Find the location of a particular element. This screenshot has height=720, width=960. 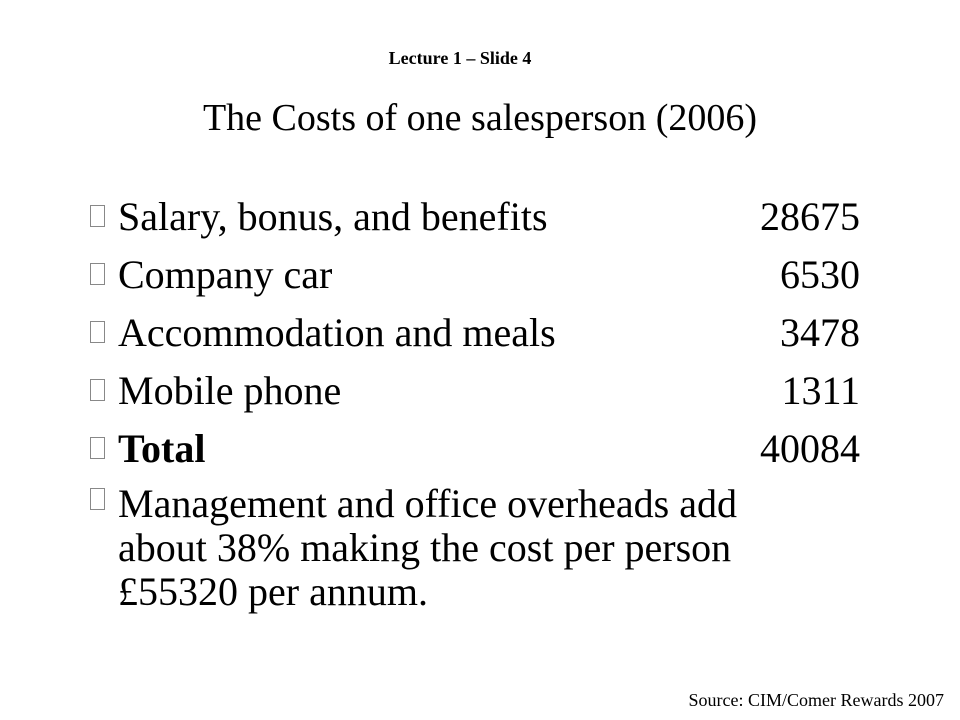

cost-item-label: Mobile phone is located at coordinates (230, 390).